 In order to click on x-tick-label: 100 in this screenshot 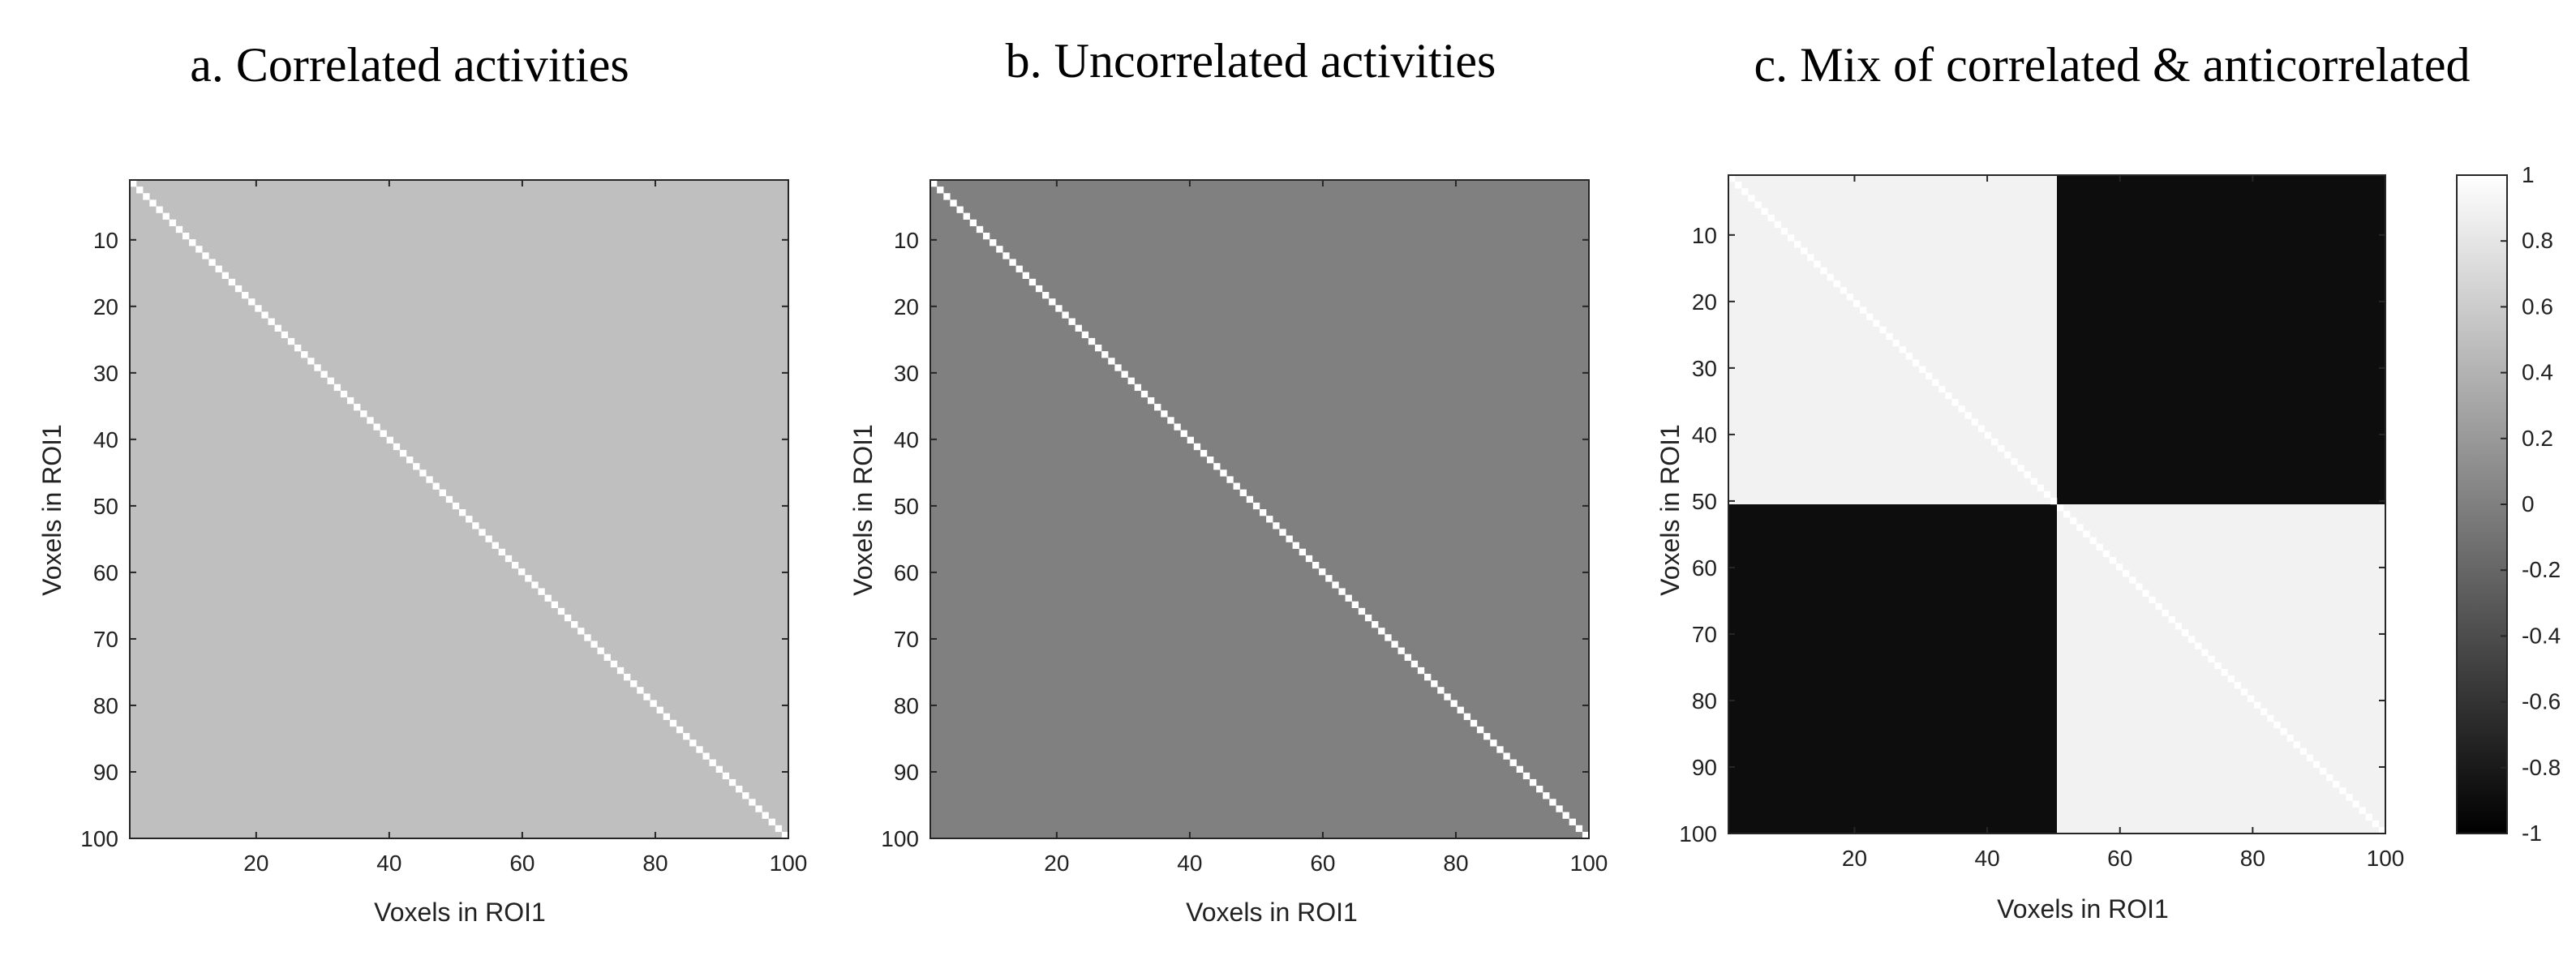, I will do `click(1589, 864)`.